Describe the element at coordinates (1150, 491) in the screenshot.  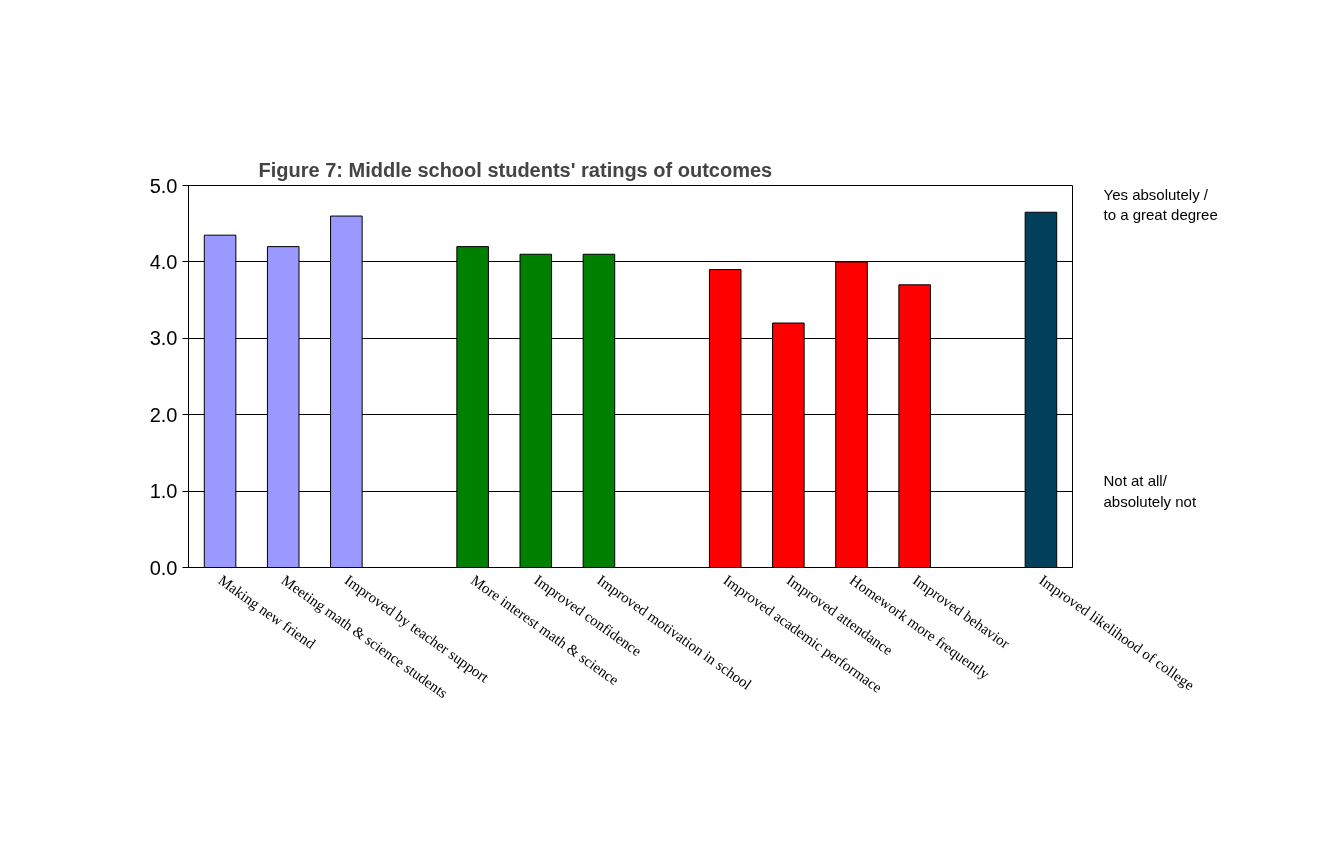
I see `text: Not at all/ absolutely not` at that location.